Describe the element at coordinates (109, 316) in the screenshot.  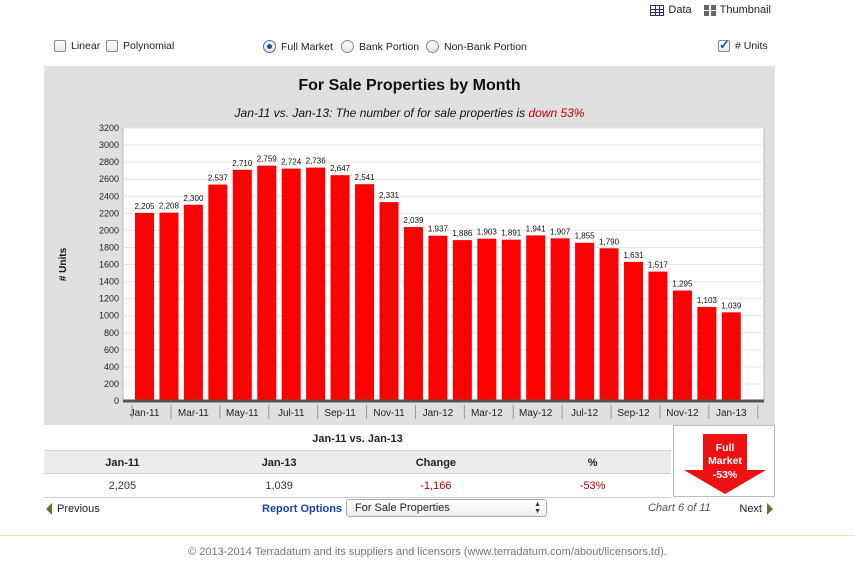
I see `y-tick-label: 1000` at that location.